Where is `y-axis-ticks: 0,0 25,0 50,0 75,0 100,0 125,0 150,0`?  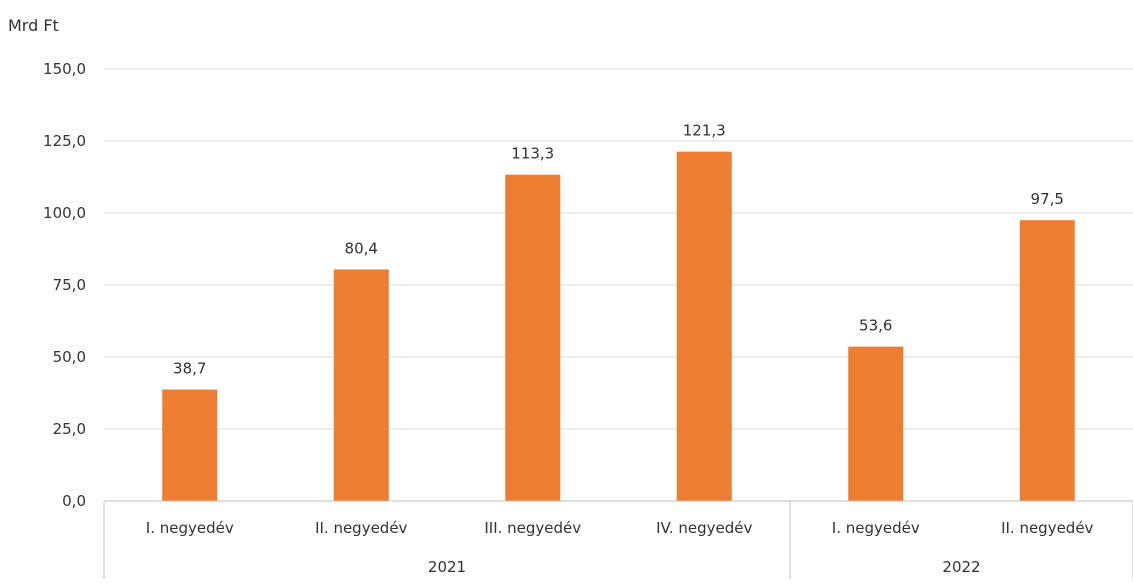 y-axis-ticks: 0,0 25,0 50,0 75,0 100,0 125,0 150,0 is located at coordinates (64, 285).